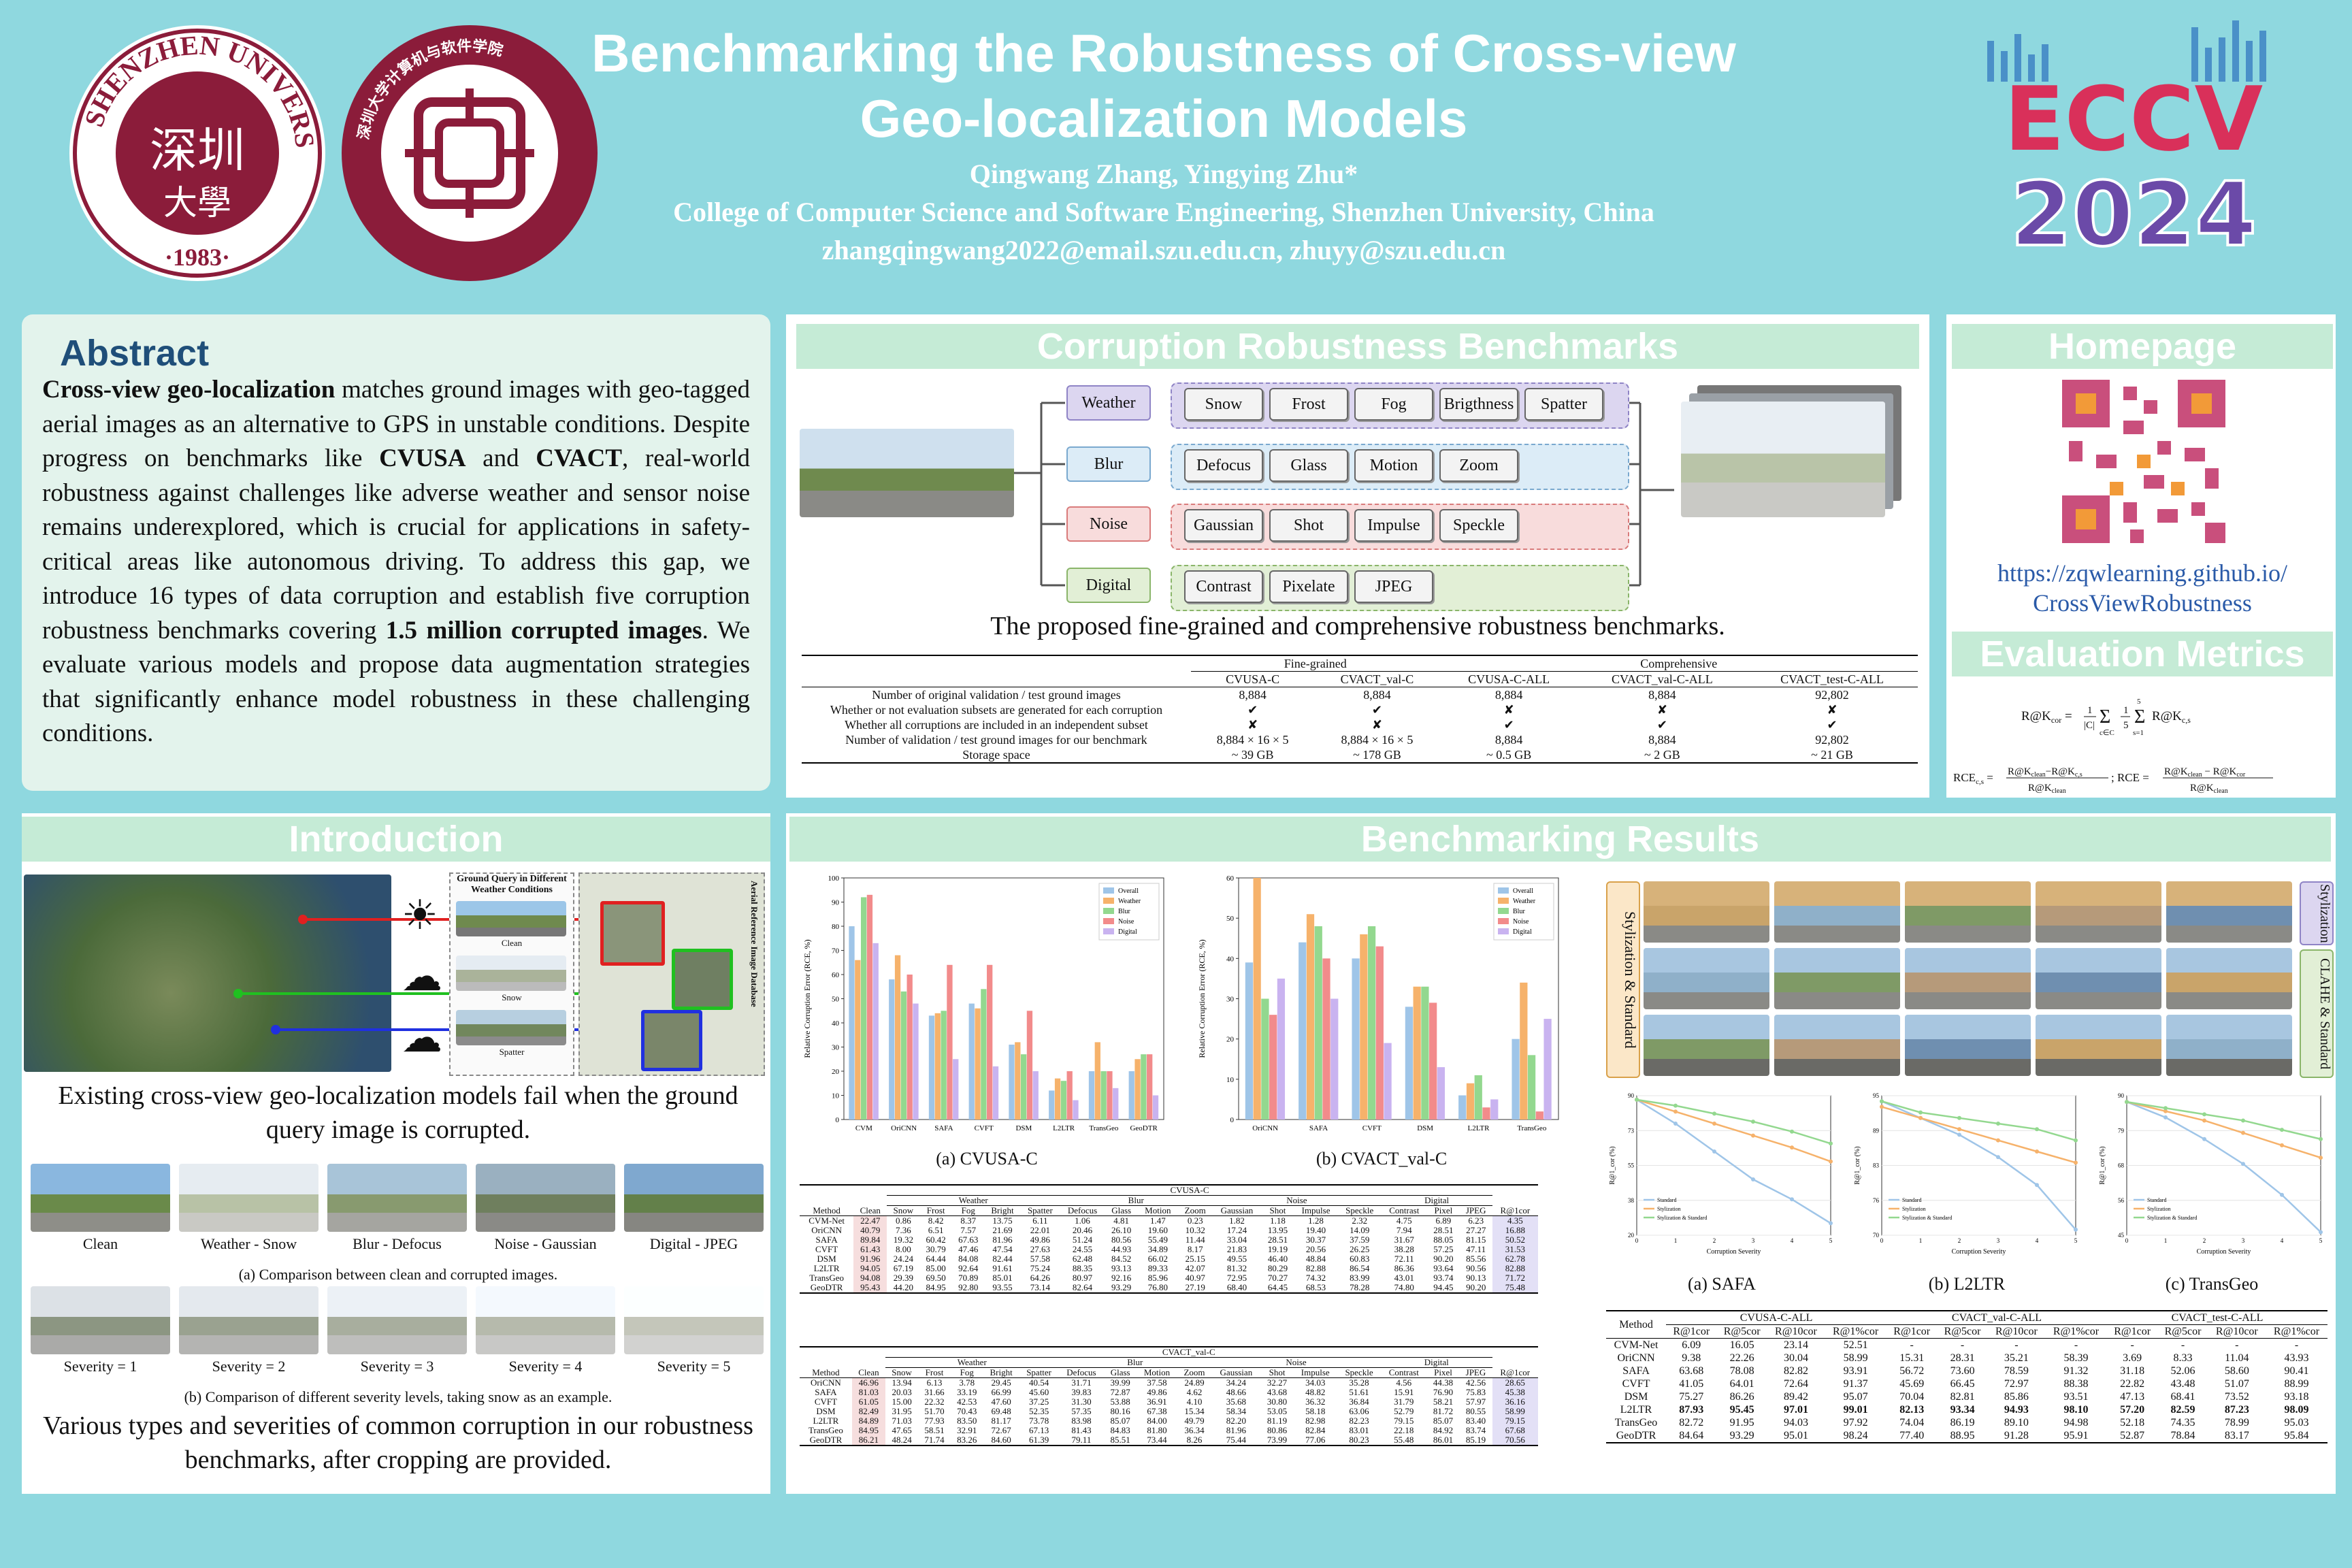 The width and height of the screenshot is (2352, 1568). I want to click on table-cell: 84.89, so click(868, 1421).